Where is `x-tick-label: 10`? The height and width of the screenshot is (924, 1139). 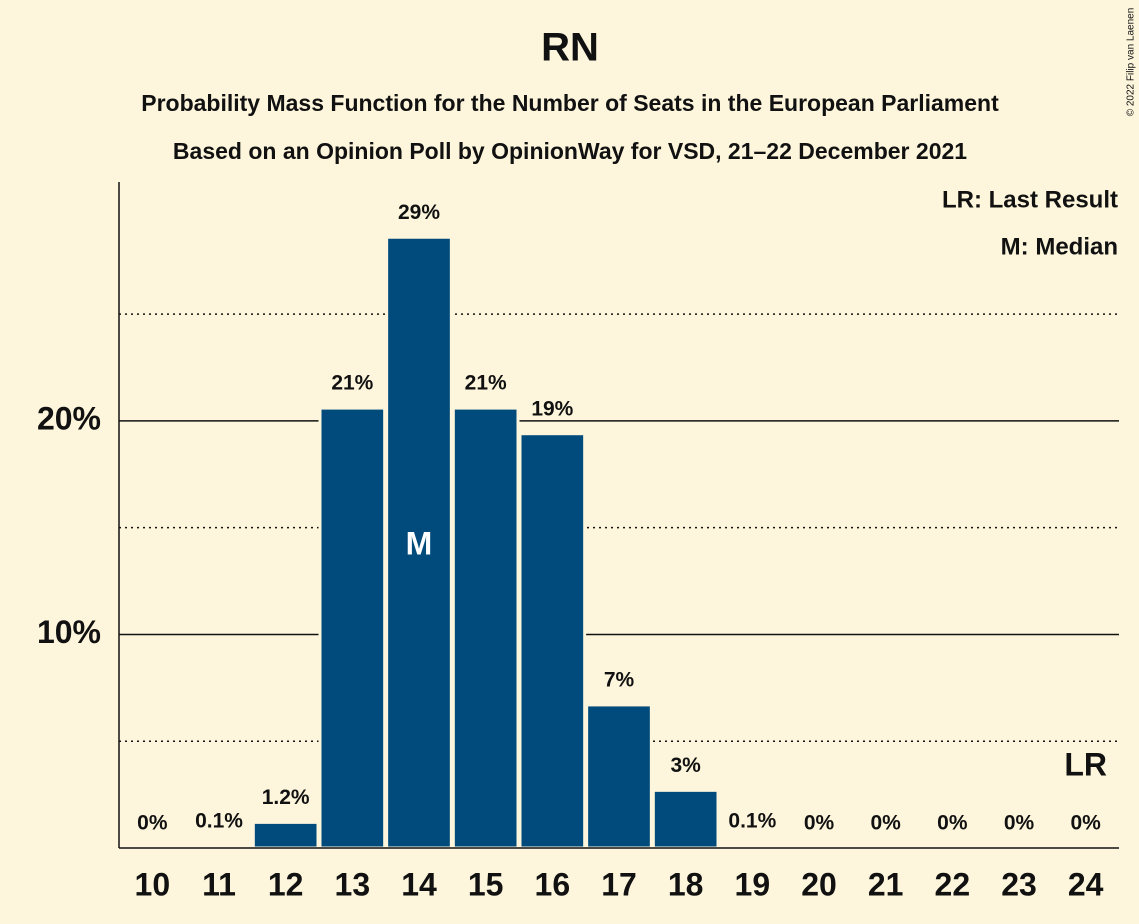 x-tick-label: 10 is located at coordinates (153, 884).